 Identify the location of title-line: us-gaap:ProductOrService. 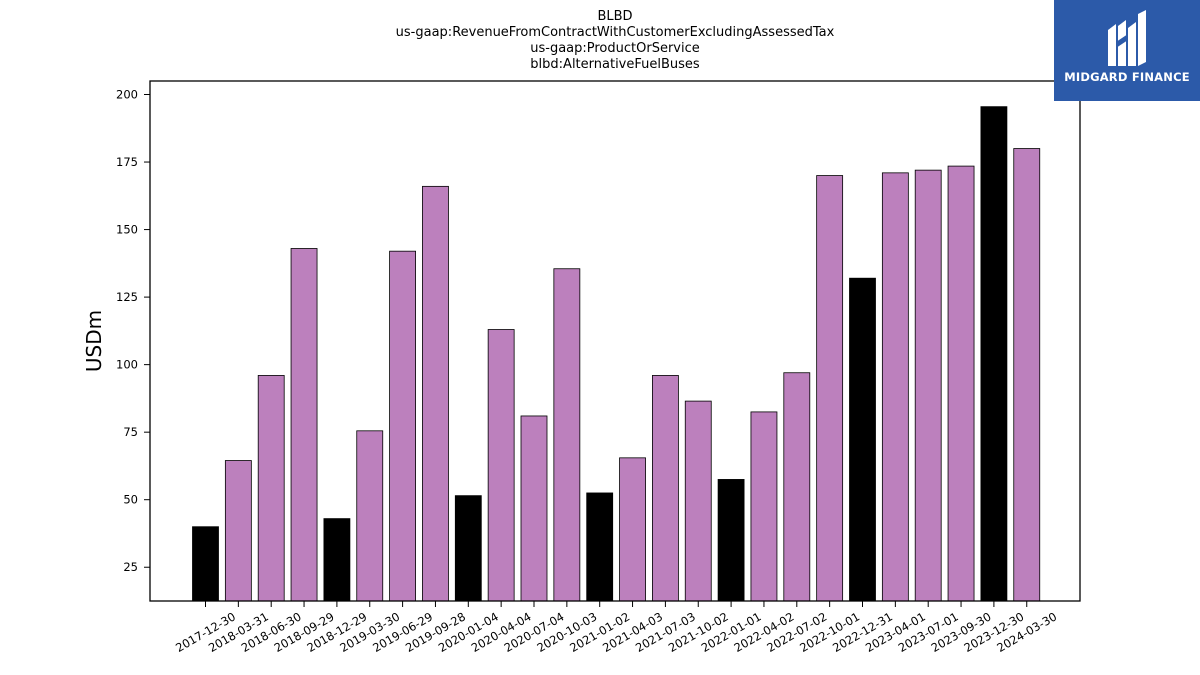
(615, 48).